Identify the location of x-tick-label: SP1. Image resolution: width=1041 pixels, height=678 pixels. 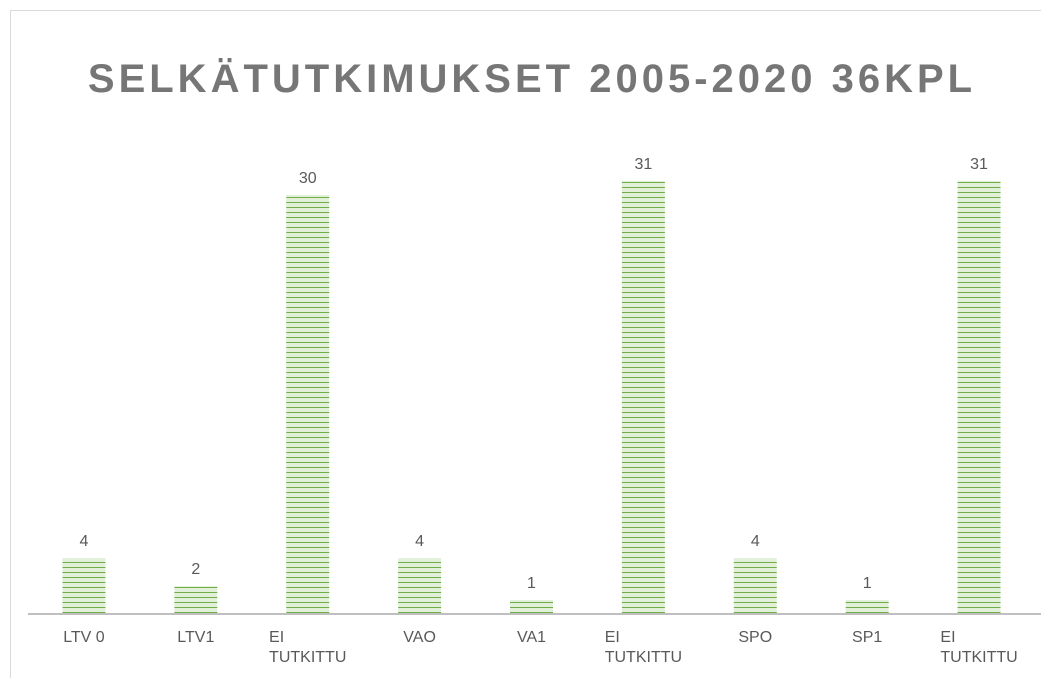
(867, 637).